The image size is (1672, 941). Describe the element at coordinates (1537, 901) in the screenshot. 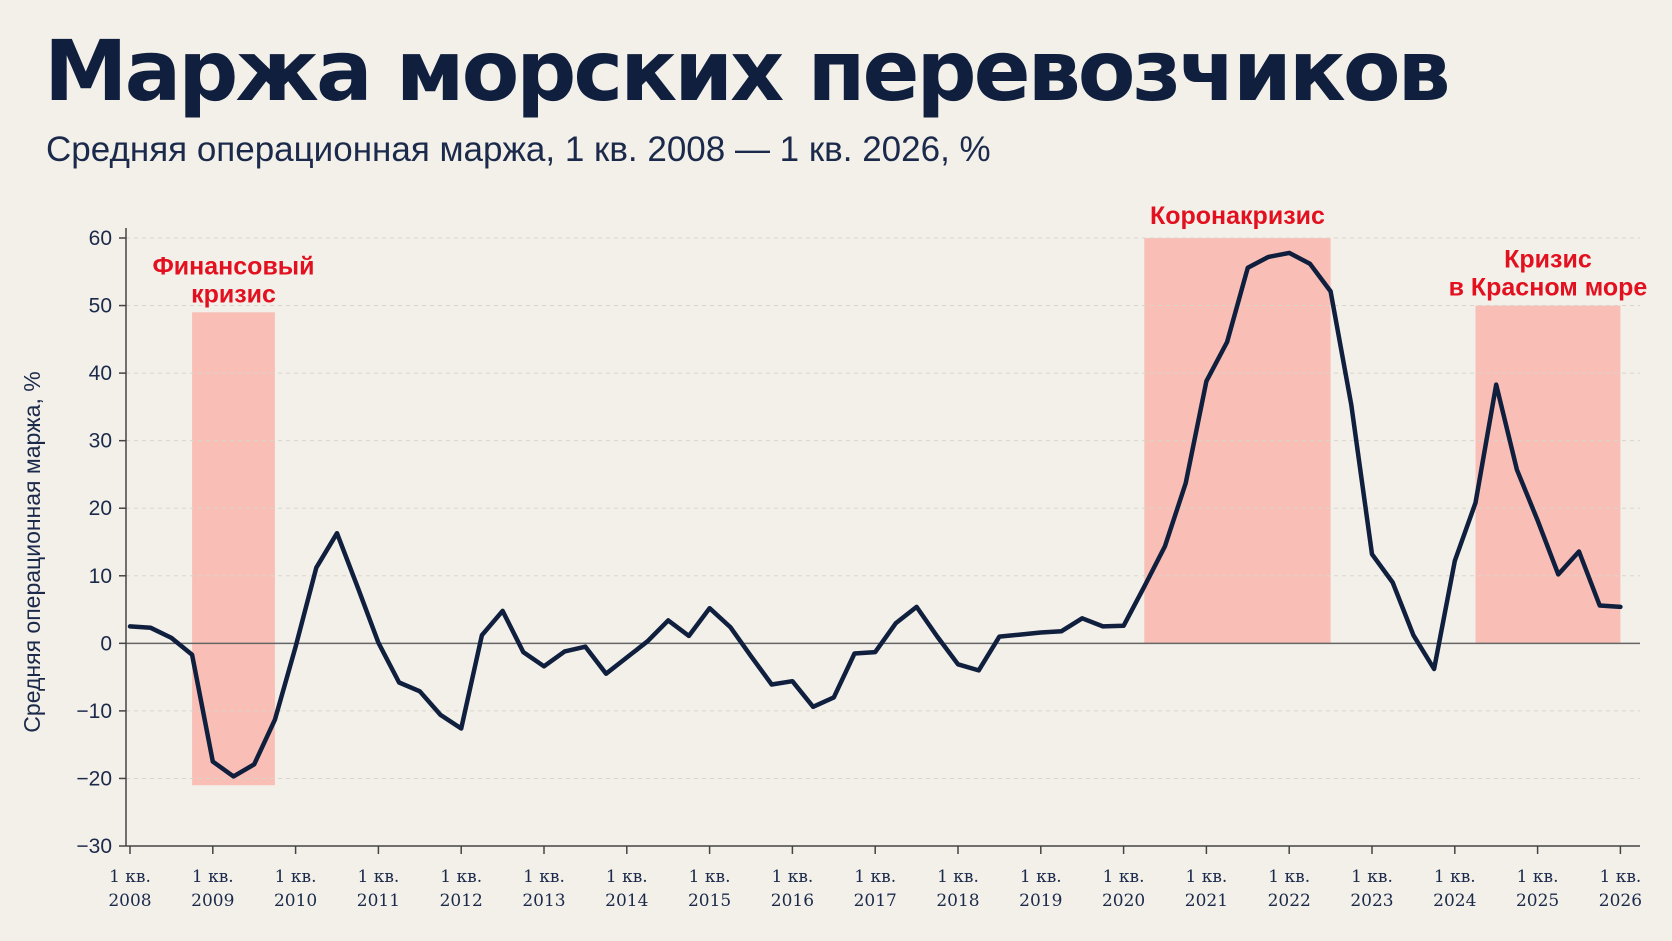

I see `x-tick-year: 2025` at that location.